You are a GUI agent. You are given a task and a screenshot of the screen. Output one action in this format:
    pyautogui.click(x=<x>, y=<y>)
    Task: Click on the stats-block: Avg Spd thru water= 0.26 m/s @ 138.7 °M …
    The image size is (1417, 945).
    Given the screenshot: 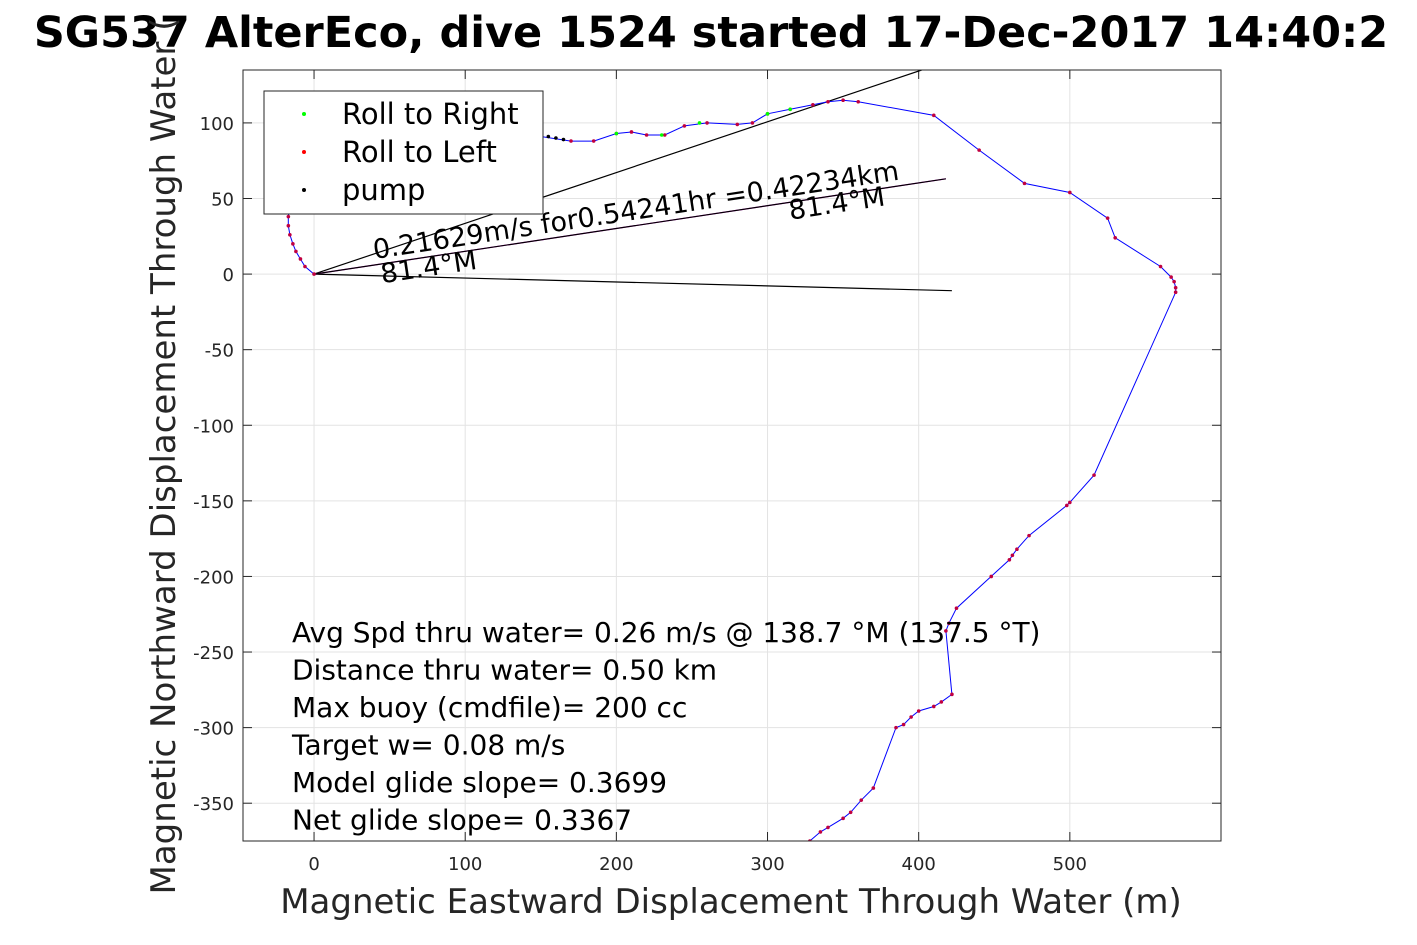 What is the action you would take?
    pyautogui.click(x=665, y=726)
    